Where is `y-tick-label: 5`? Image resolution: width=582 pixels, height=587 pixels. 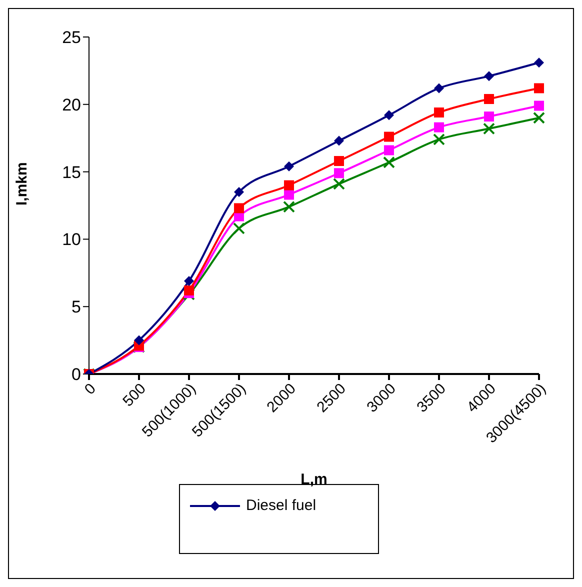
y-tick-label: 5 is located at coordinates (76, 307).